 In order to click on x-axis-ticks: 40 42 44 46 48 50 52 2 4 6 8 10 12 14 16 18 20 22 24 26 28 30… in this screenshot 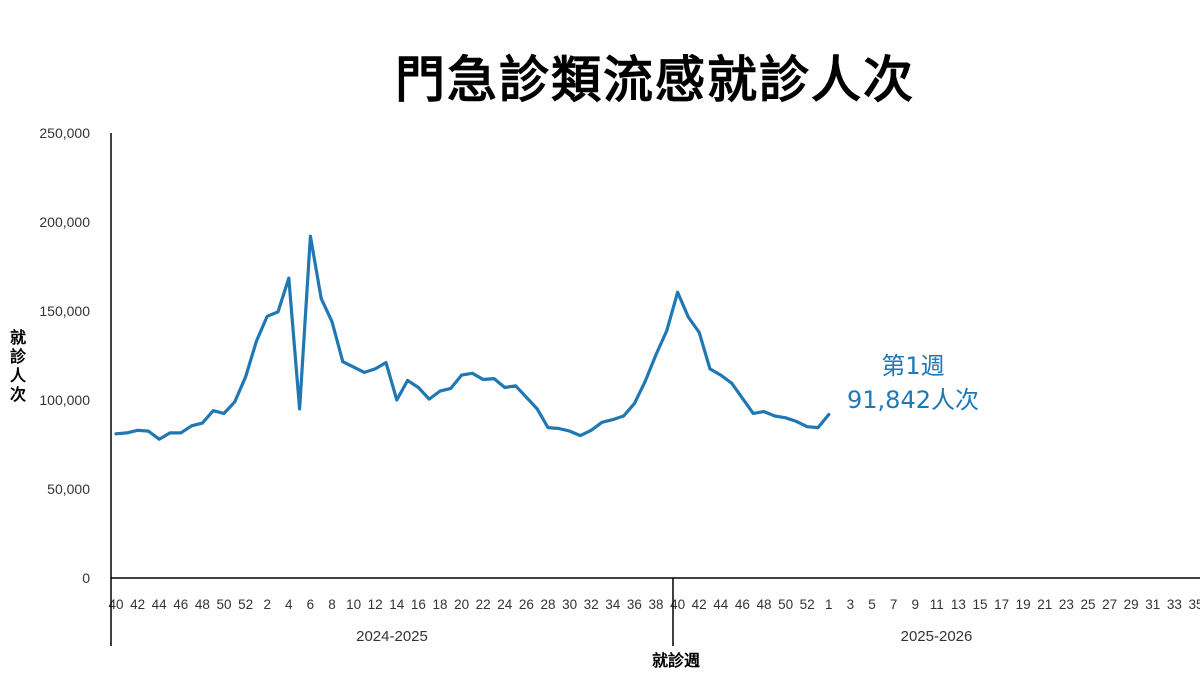, I will do `click(654, 604)`.